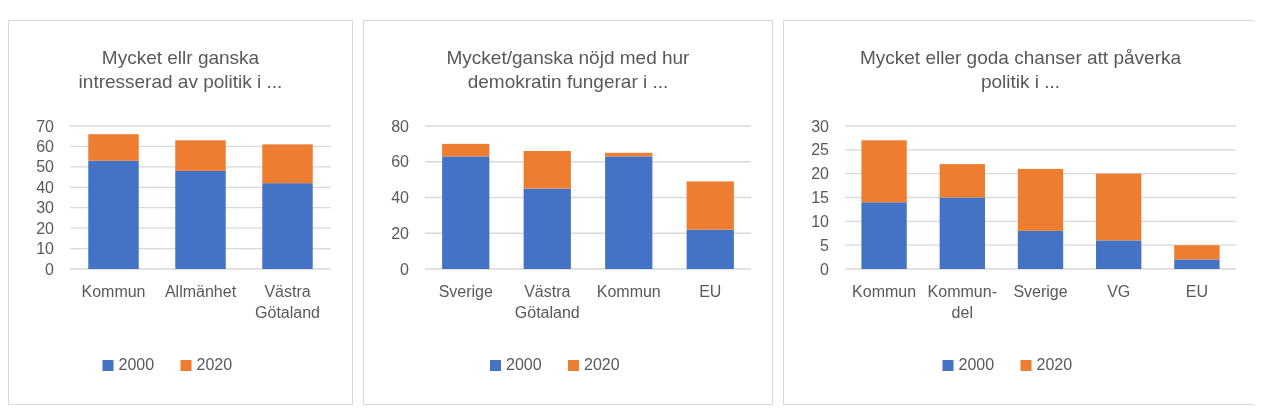 The image size is (1262, 416). What do you see at coordinates (400, 126) in the screenshot?
I see `y-tick-label: 80` at bounding box center [400, 126].